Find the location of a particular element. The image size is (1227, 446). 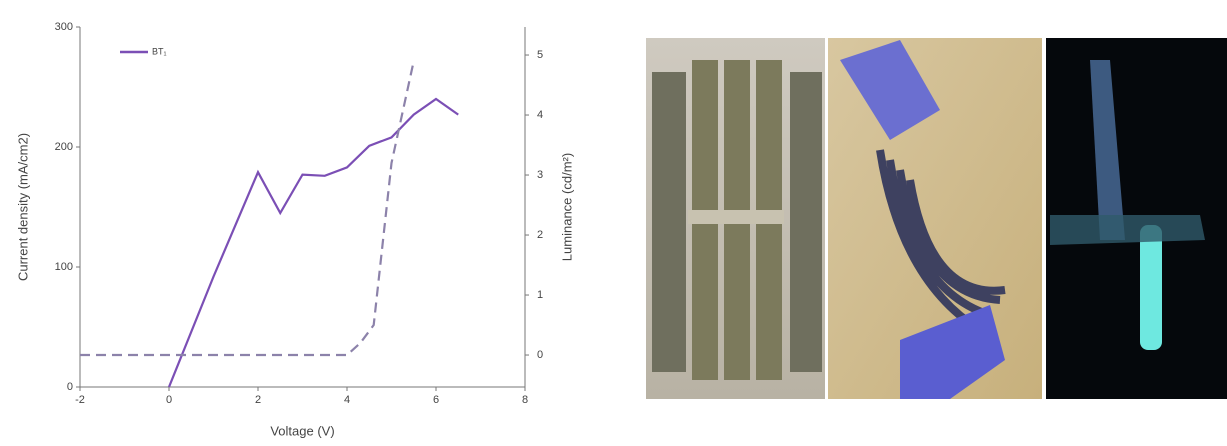

y-tick-label: 300 is located at coordinates (64, 27).